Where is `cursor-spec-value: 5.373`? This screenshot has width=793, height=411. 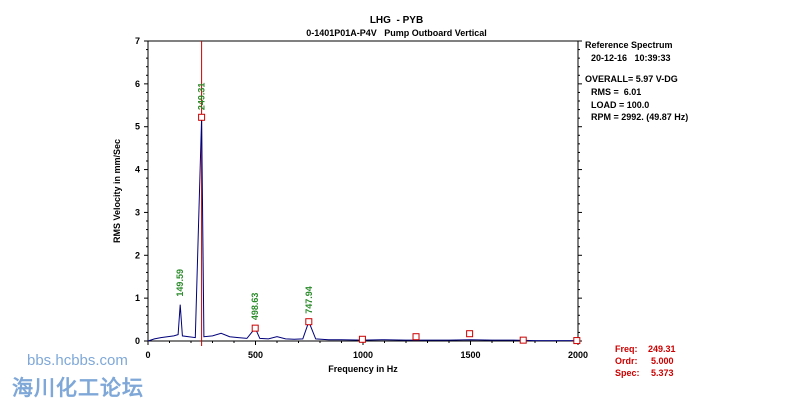 cursor-spec-value: 5.373 is located at coordinates (662, 373).